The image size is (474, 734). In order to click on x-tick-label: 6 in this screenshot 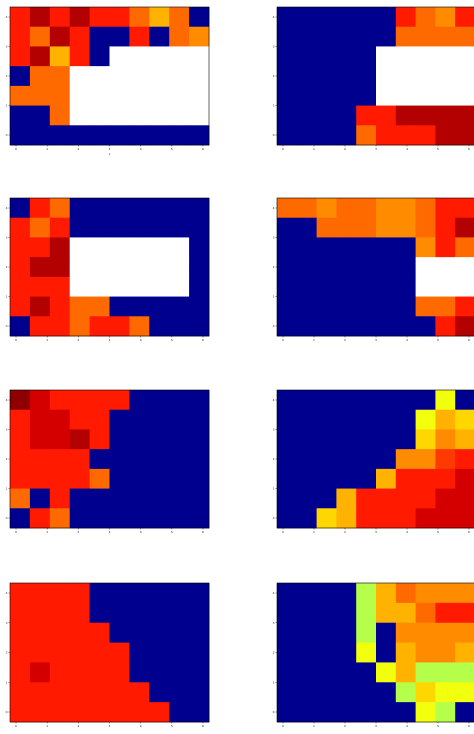, I will do `click(203, 532)`.